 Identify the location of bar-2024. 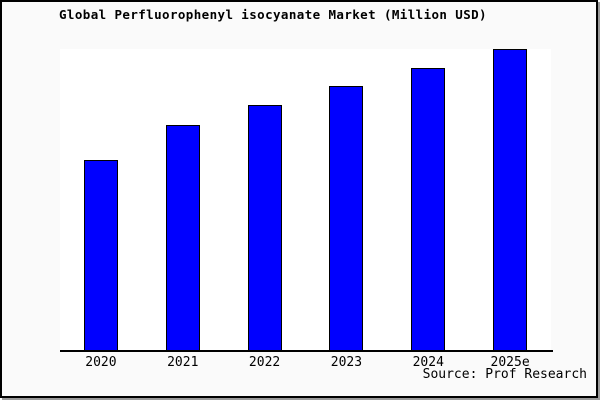
(428, 209).